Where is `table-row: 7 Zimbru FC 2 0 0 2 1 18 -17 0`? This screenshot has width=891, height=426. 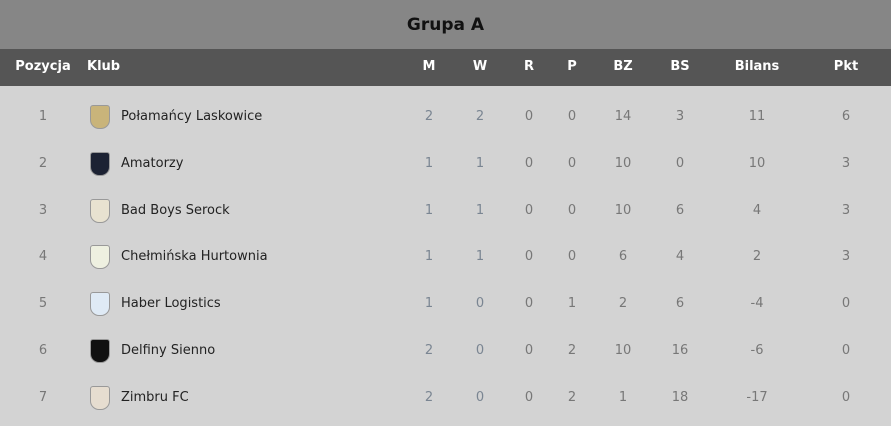 table-row: 7 Zimbru FC 2 0 0 2 1 18 -17 0 is located at coordinates (445, 399).